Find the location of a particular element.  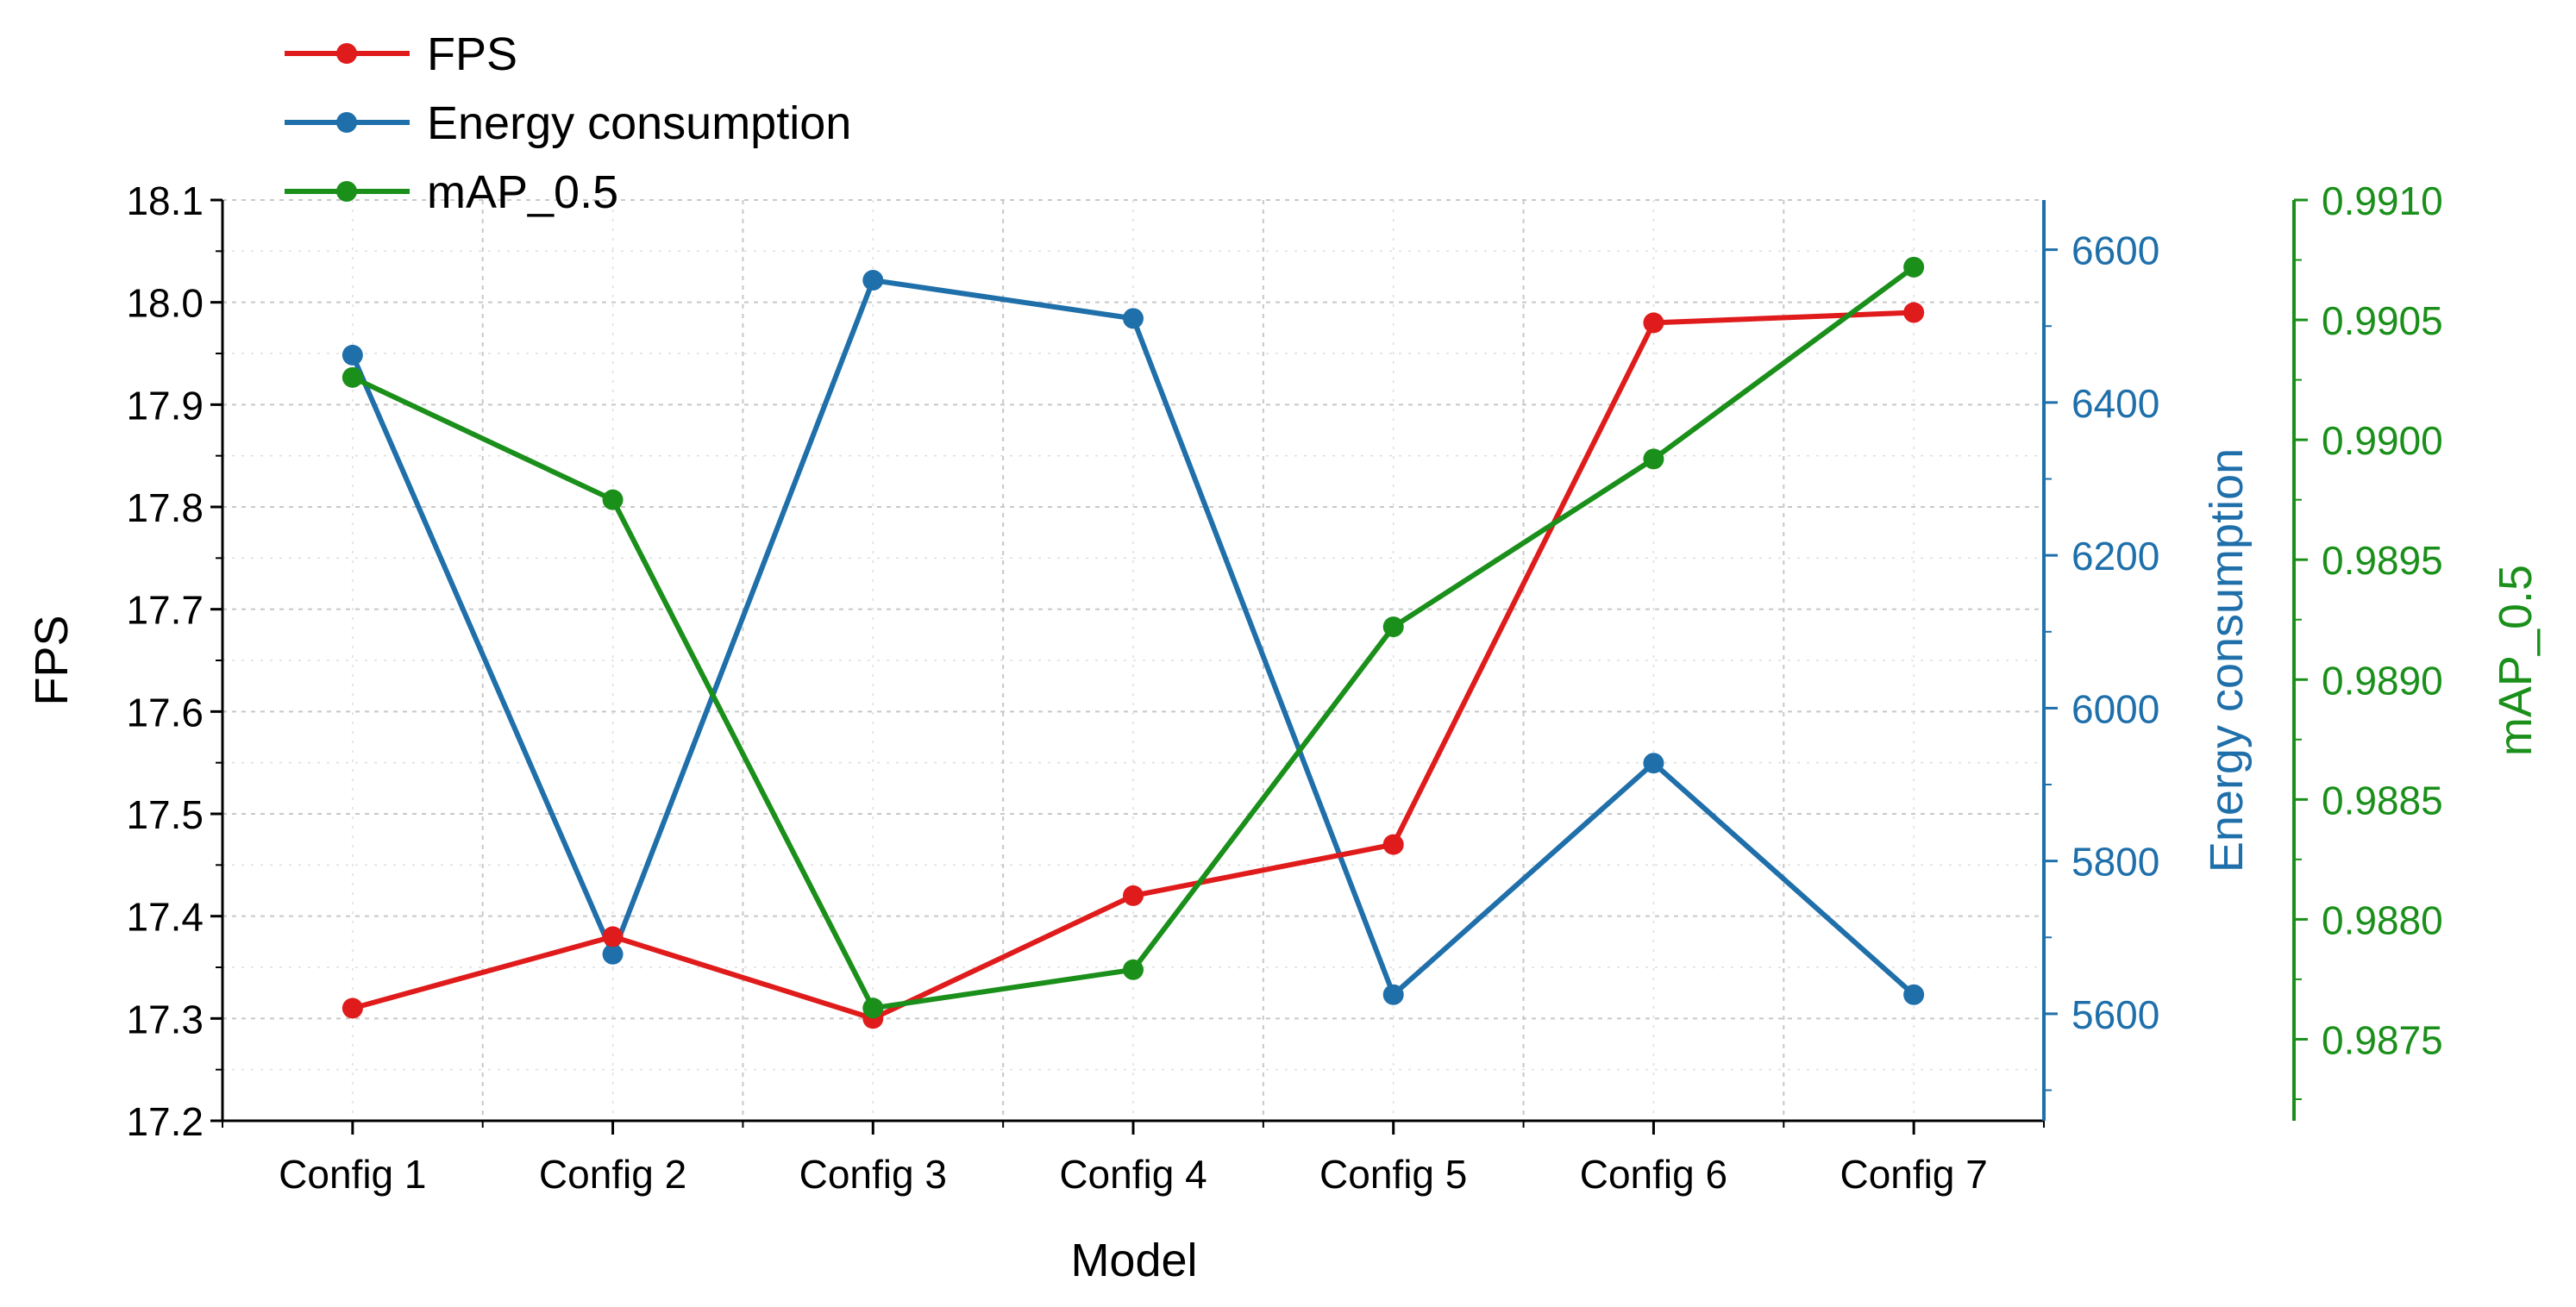

y-axis-map-tick-label: 0.9900 is located at coordinates (2382, 440).